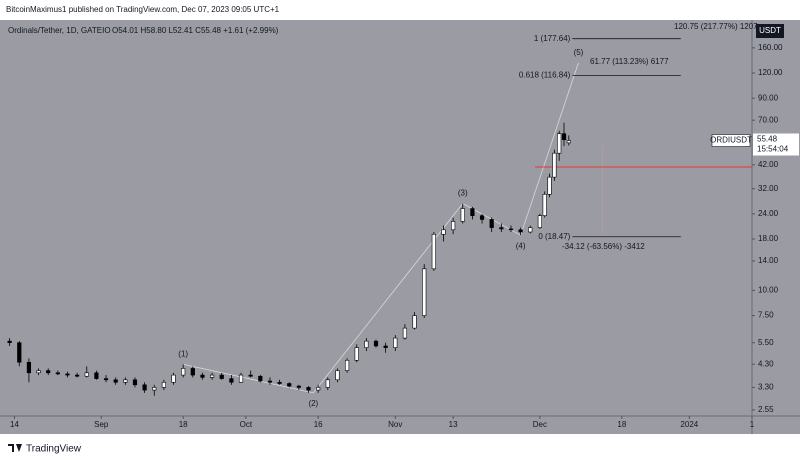 The image size is (800, 460). I want to click on wave-label: (5), so click(579, 52).